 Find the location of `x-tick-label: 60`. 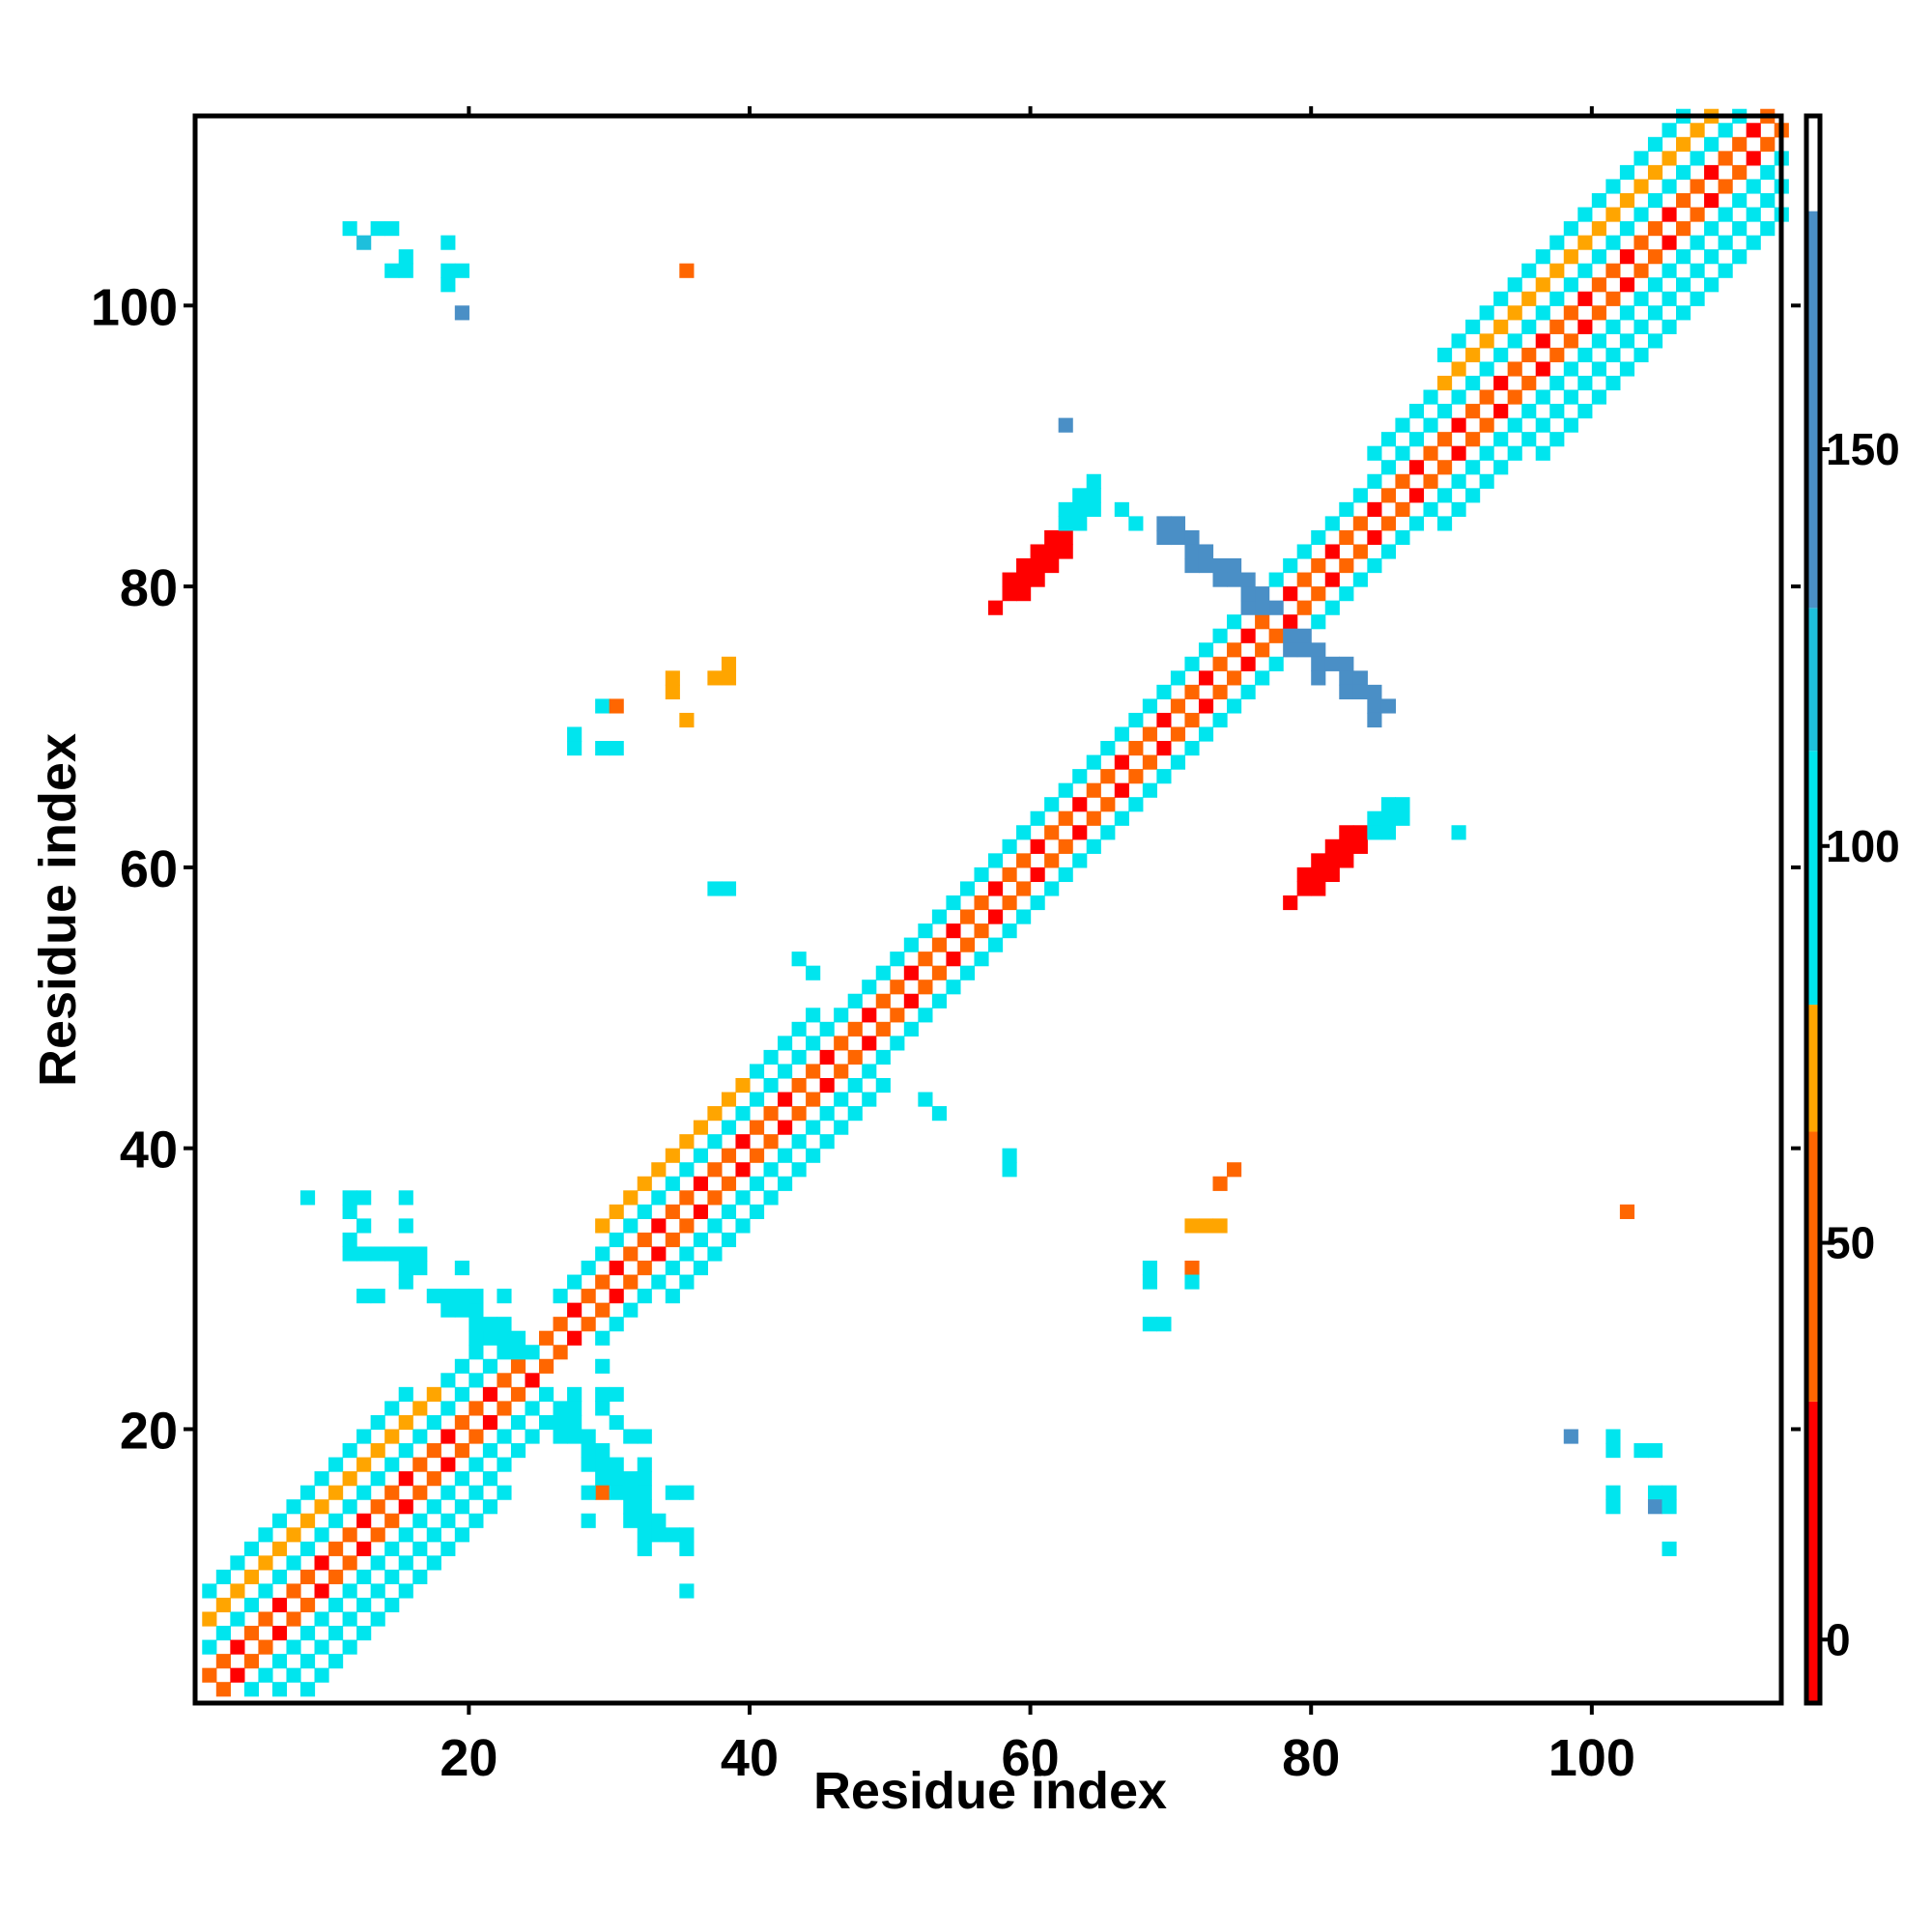

x-tick-label: 60 is located at coordinates (1031, 1758).